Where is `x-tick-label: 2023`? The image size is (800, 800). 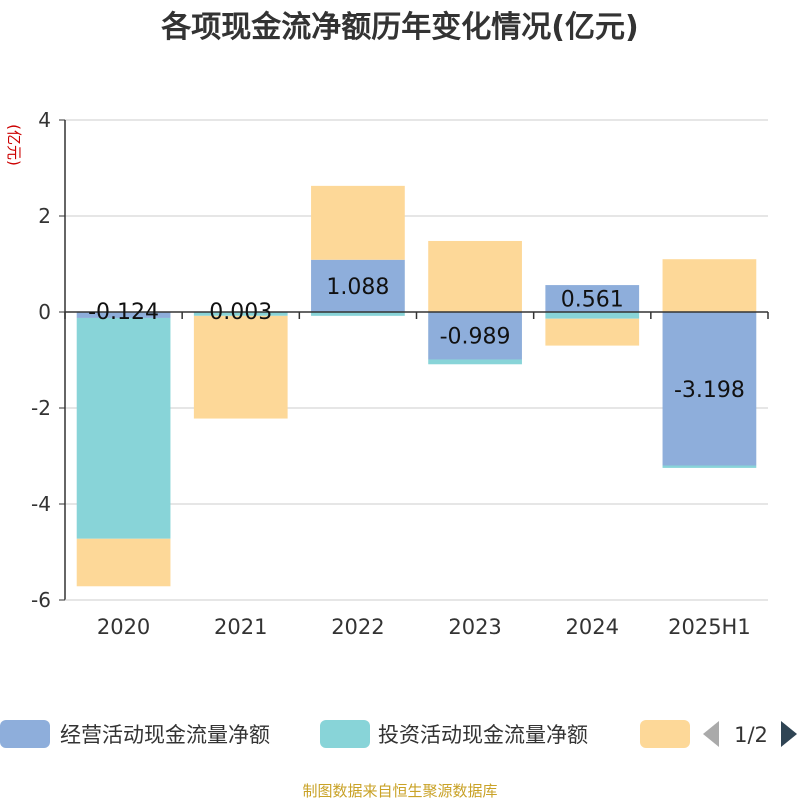
x-tick-label: 2023 is located at coordinates (474, 627).